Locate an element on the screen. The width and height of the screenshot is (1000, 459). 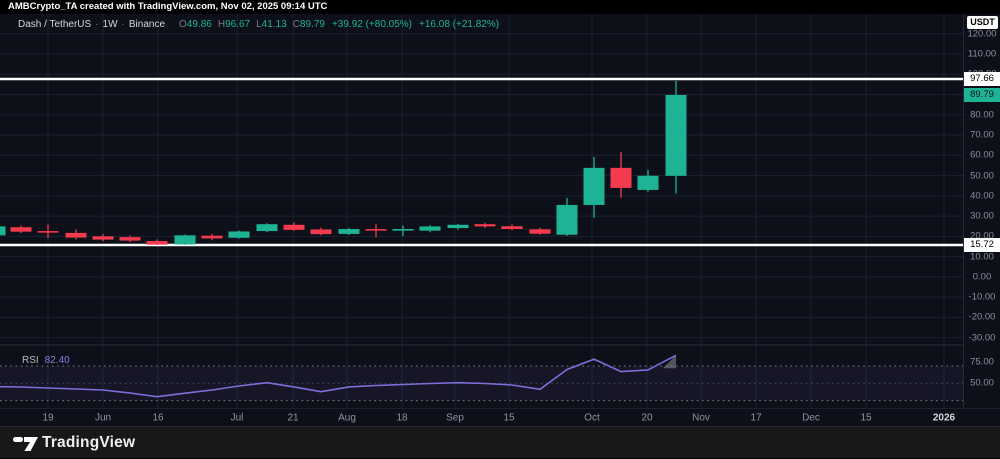
time-tick-label: 2026 is located at coordinates (944, 417).